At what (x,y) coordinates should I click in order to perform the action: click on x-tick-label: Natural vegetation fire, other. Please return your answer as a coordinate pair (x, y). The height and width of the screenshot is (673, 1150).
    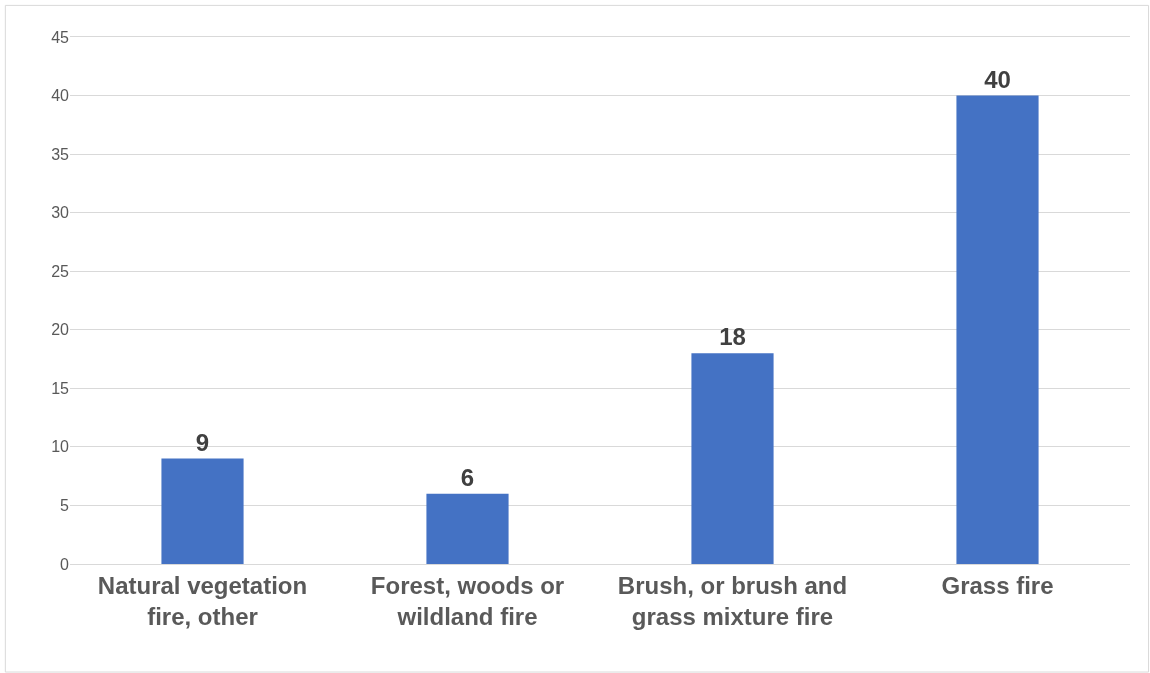
    Looking at the image, I should click on (202, 600).